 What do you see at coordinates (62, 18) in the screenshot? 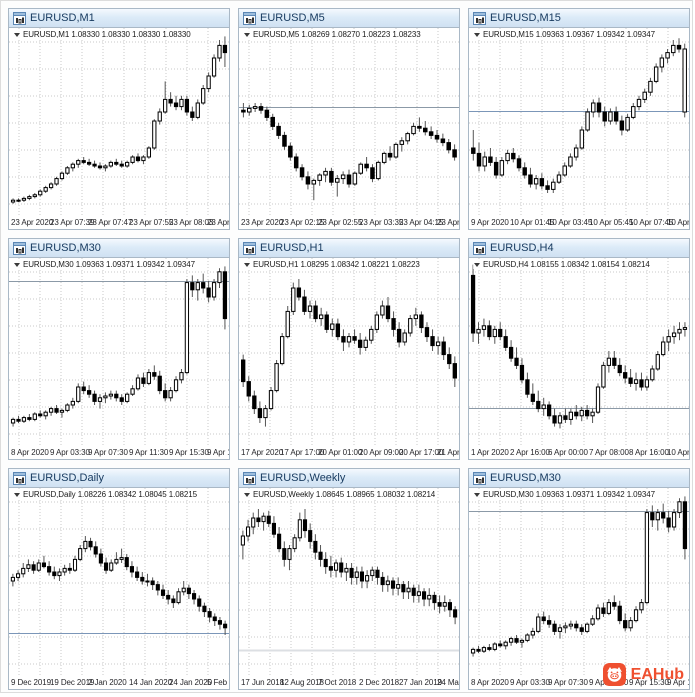
I see `window-title: EURUSD,M1` at bounding box center [62, 18].